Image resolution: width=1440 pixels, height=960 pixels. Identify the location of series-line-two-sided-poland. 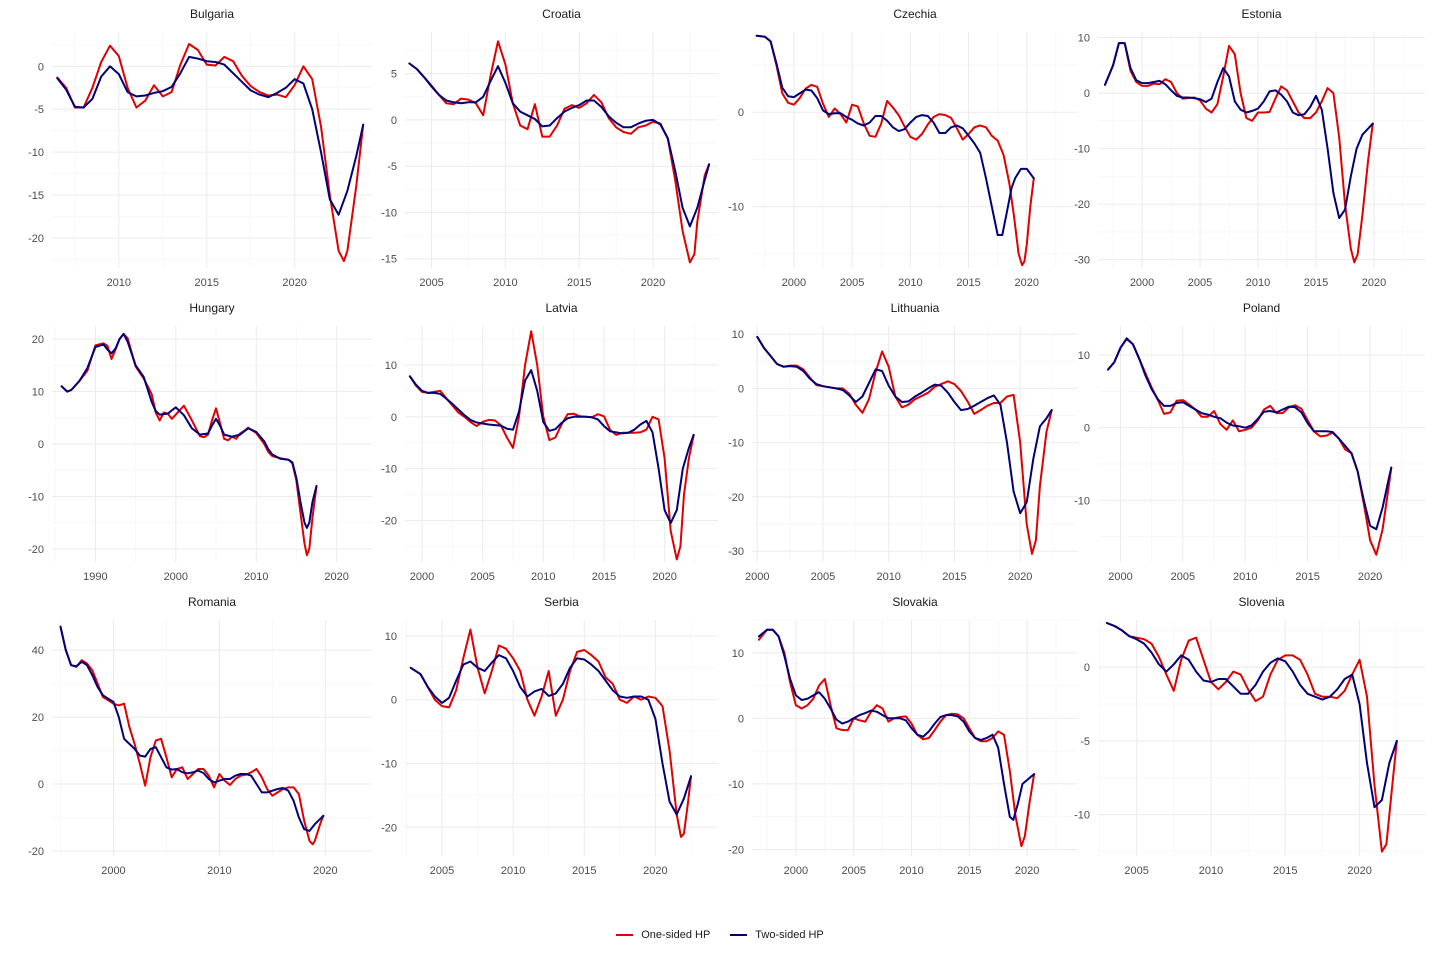
(1250, 434).